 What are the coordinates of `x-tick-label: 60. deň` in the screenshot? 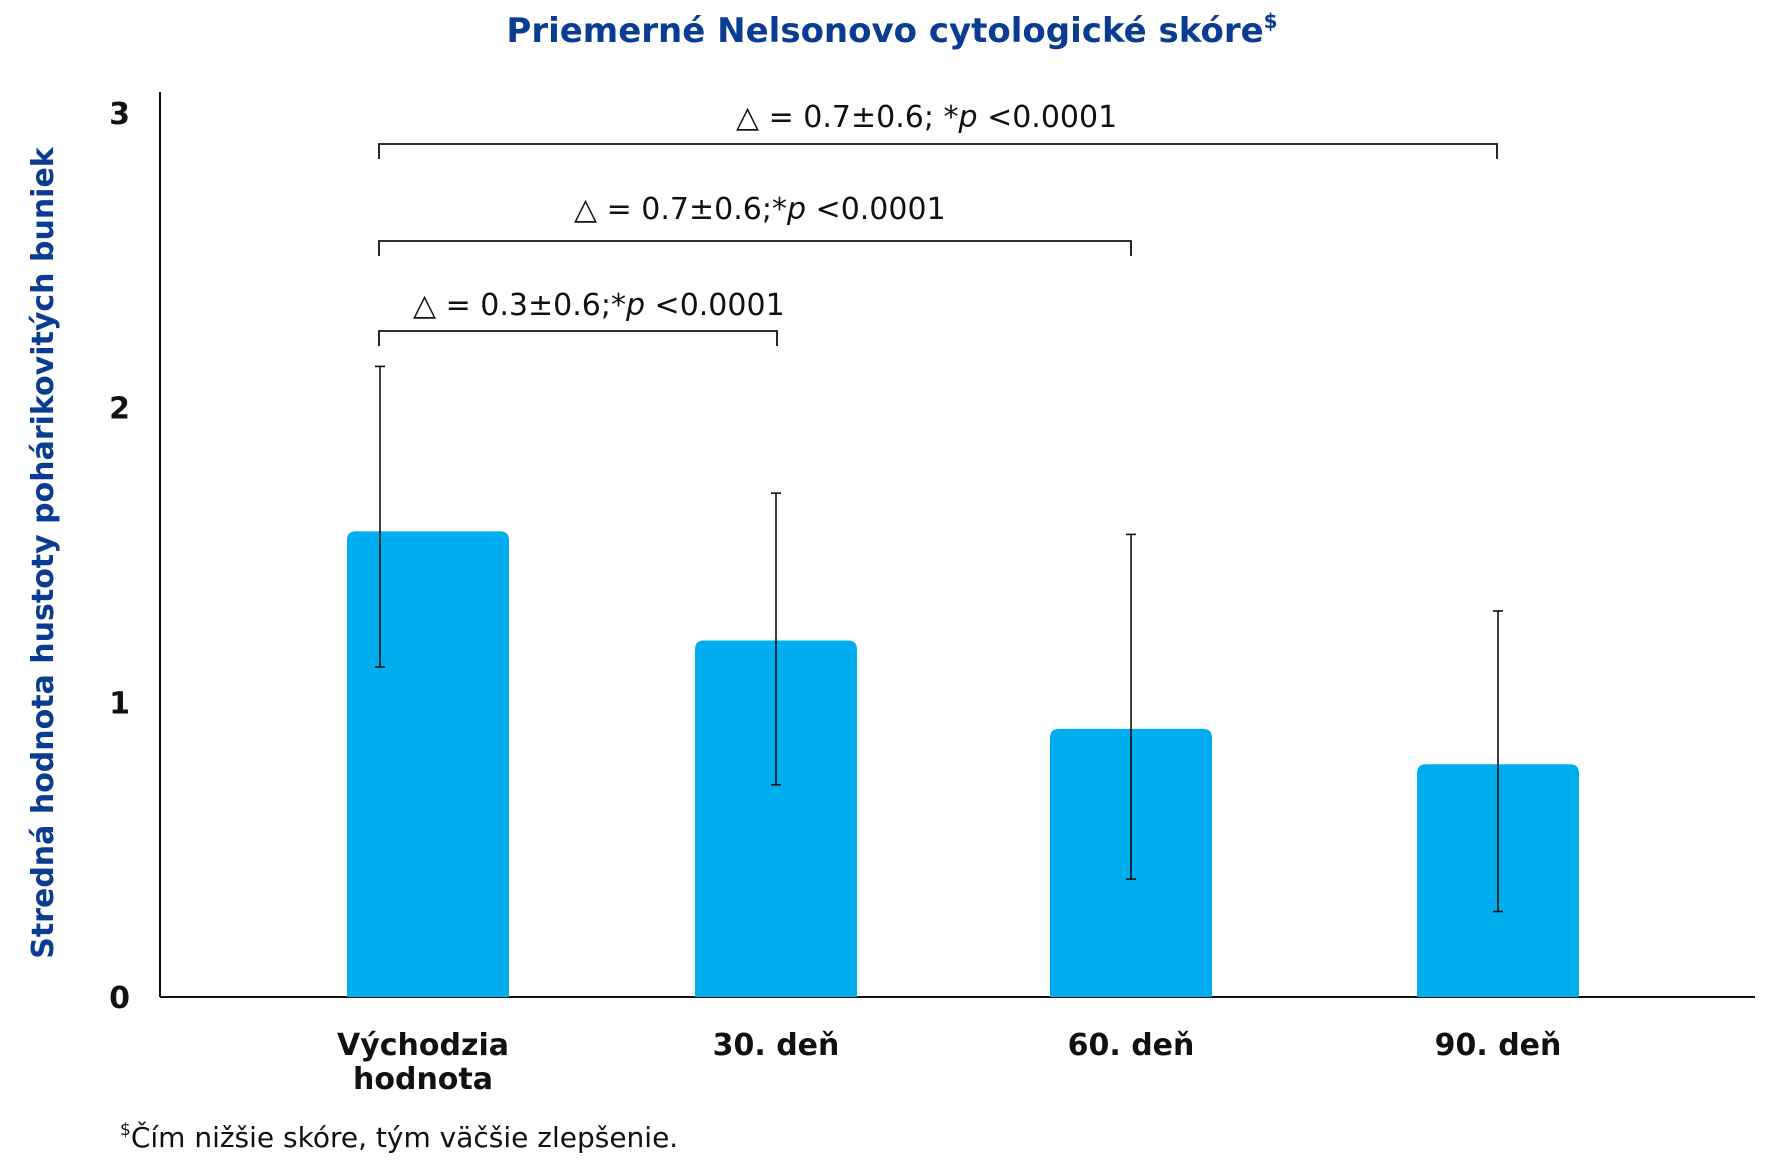 It's located at (1131, 1045).